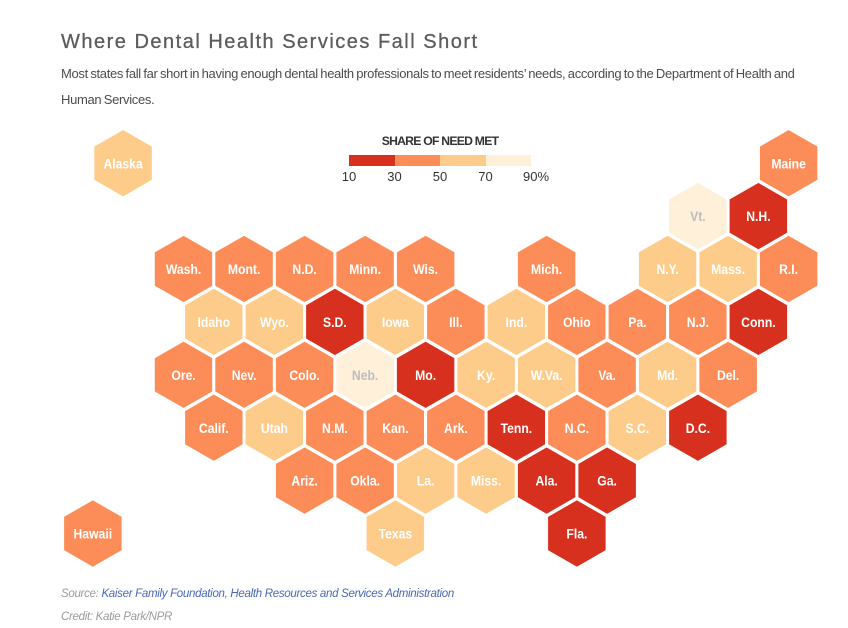  What do you see at coordinates (456, 428) in the screenshot?
I see `svg-text: Ark.` at bounding box center [456, 428].